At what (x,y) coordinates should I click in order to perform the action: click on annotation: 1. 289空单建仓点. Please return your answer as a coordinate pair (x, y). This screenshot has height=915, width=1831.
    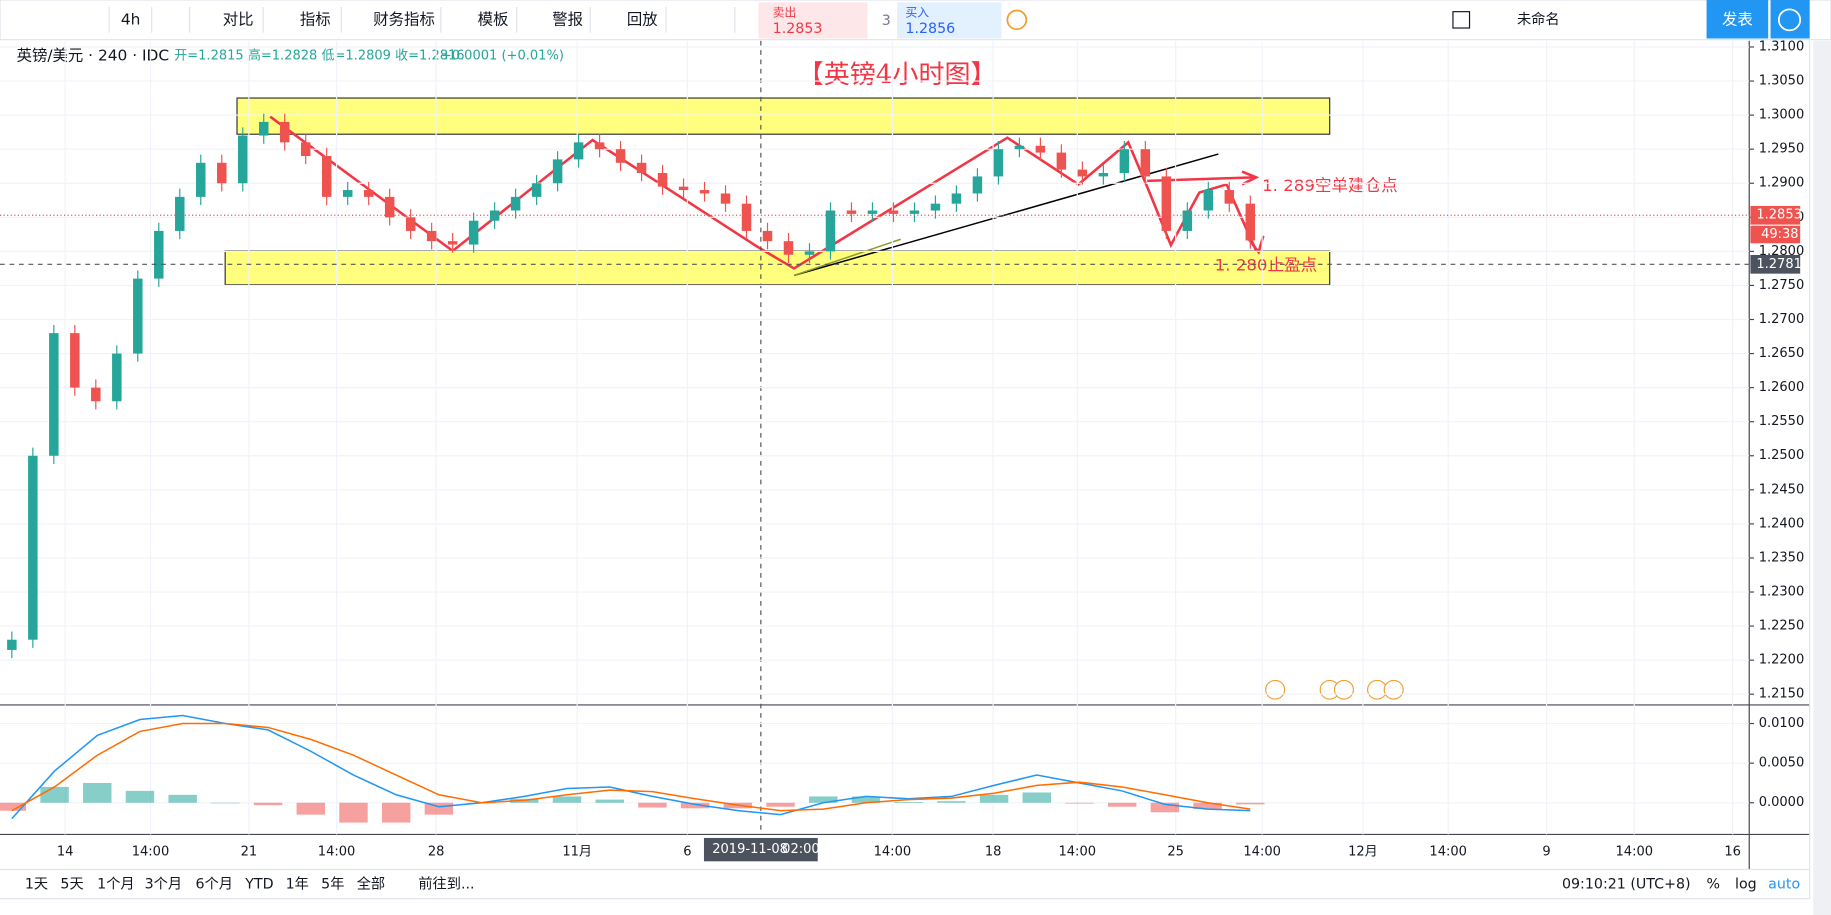
    Looking at the image, I should click on (1330, 185).